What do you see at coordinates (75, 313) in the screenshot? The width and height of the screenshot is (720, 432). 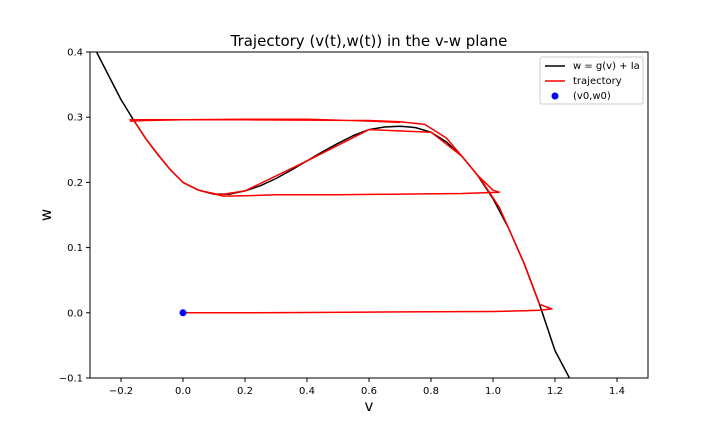 I see `y-tick-label: 0.0` at bounding box center [75, 313].